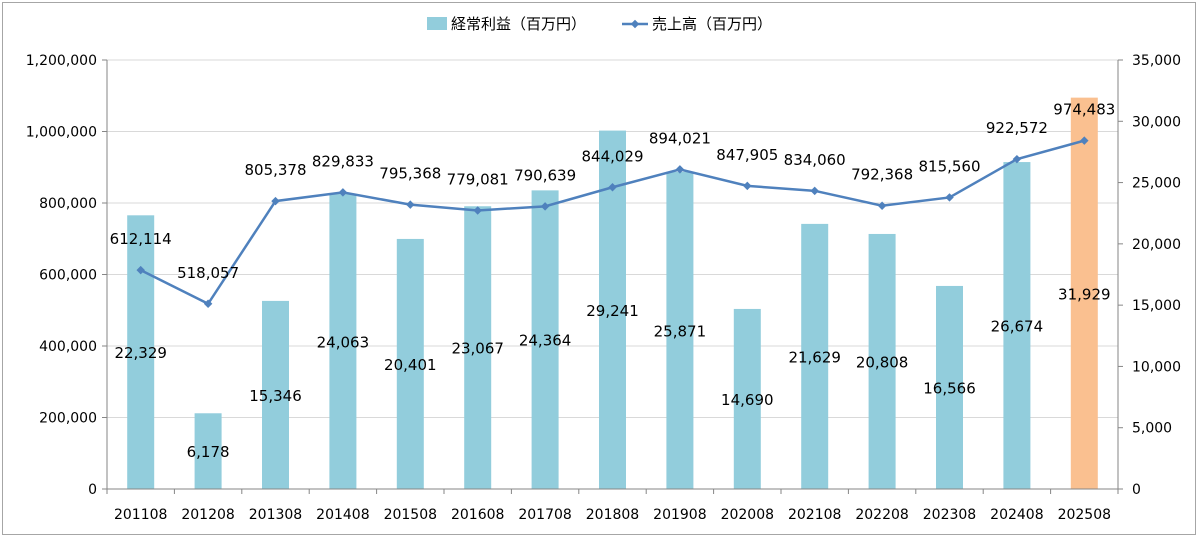 Image resolution: width=1200 pixels, height=539 pixels. I want to click on x-tick-label: 201708, so click(544, 515).